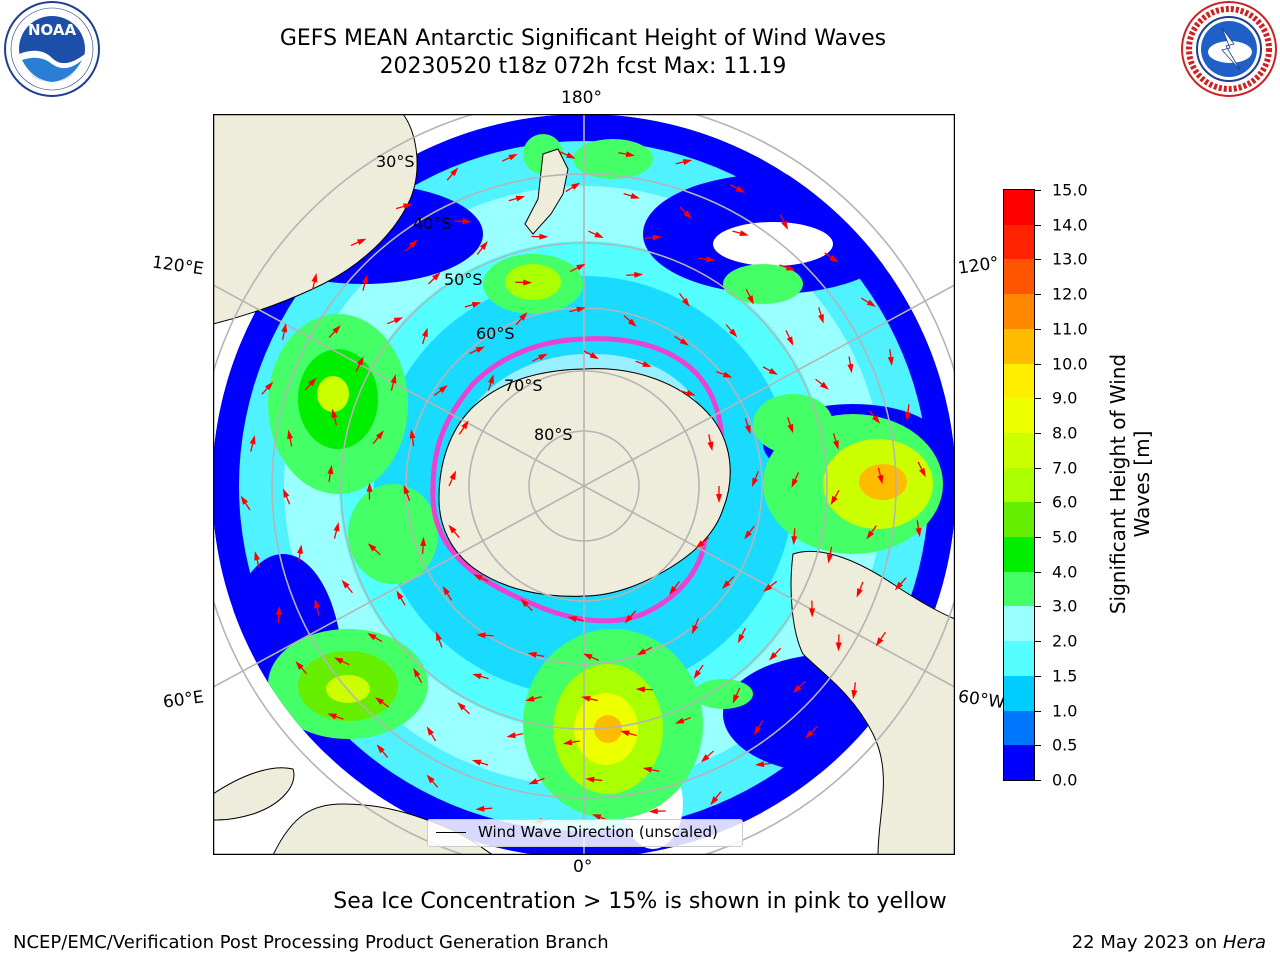  I want to click on colorbar-tick-label: 4.0, so click(1065, 572).